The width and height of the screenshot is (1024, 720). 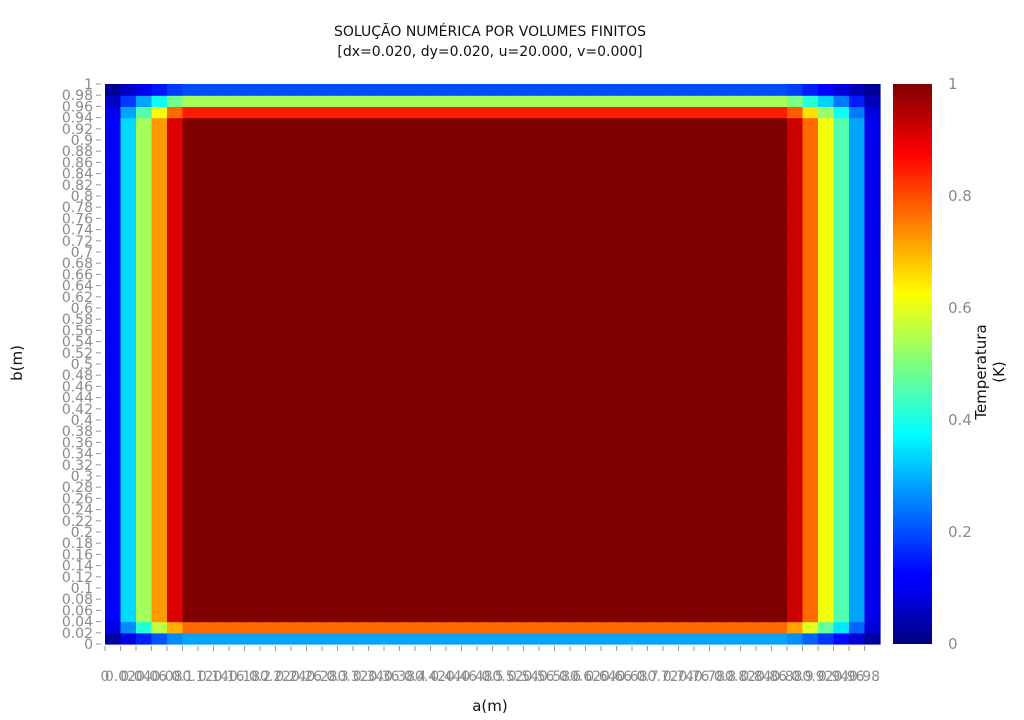 I want to click on colorbar-tick-label: 0.6, so click(x=960, y=308).